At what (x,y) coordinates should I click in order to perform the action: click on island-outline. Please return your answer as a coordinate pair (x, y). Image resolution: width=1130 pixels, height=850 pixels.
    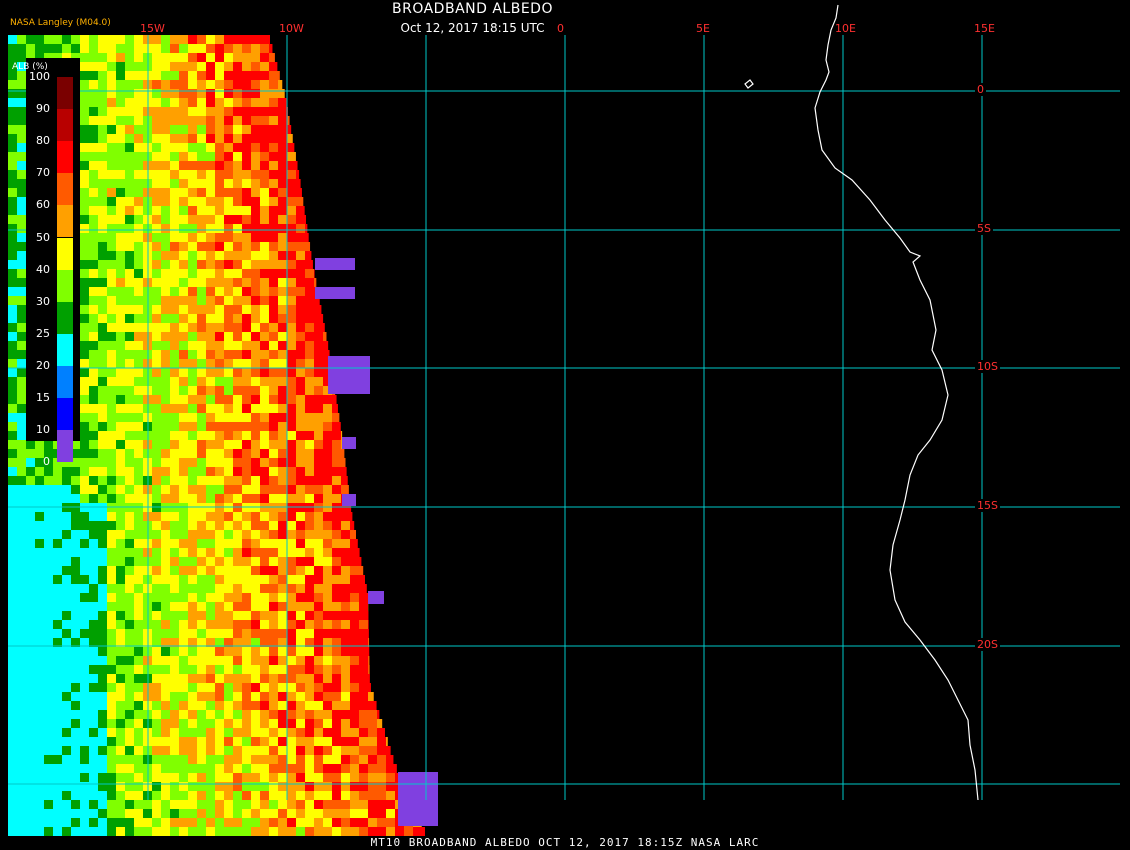
    Looking at the image, I should click on (749, 84).